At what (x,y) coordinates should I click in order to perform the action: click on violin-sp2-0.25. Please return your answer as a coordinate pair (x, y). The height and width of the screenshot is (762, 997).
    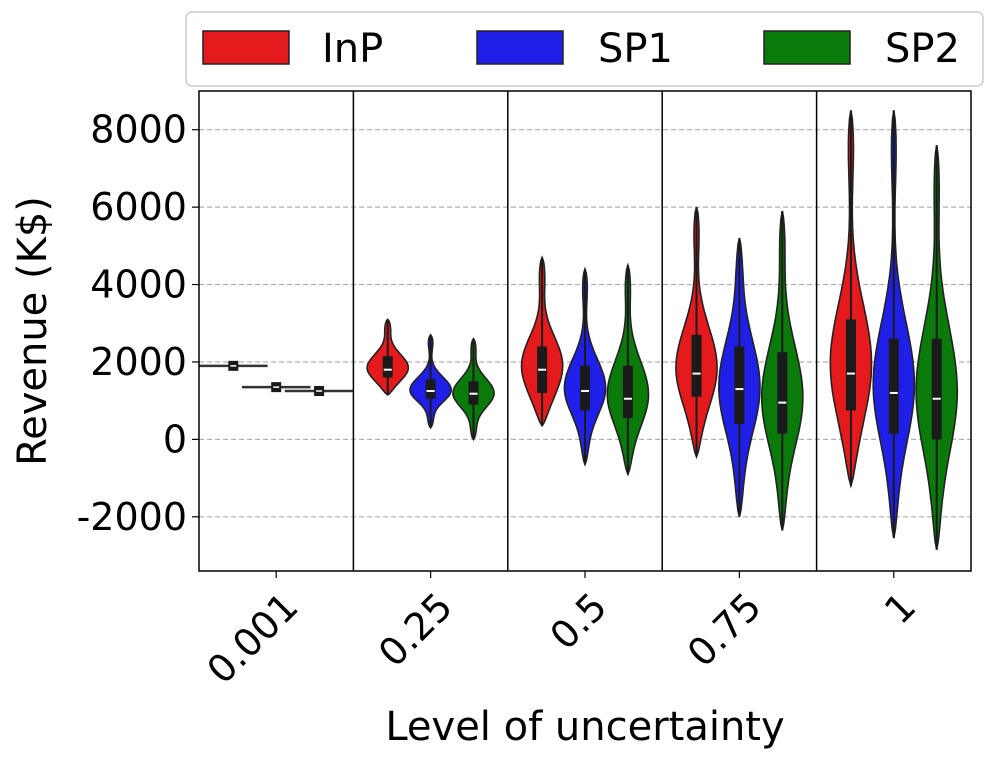
    Looking at the image, I should click on (473, 389).